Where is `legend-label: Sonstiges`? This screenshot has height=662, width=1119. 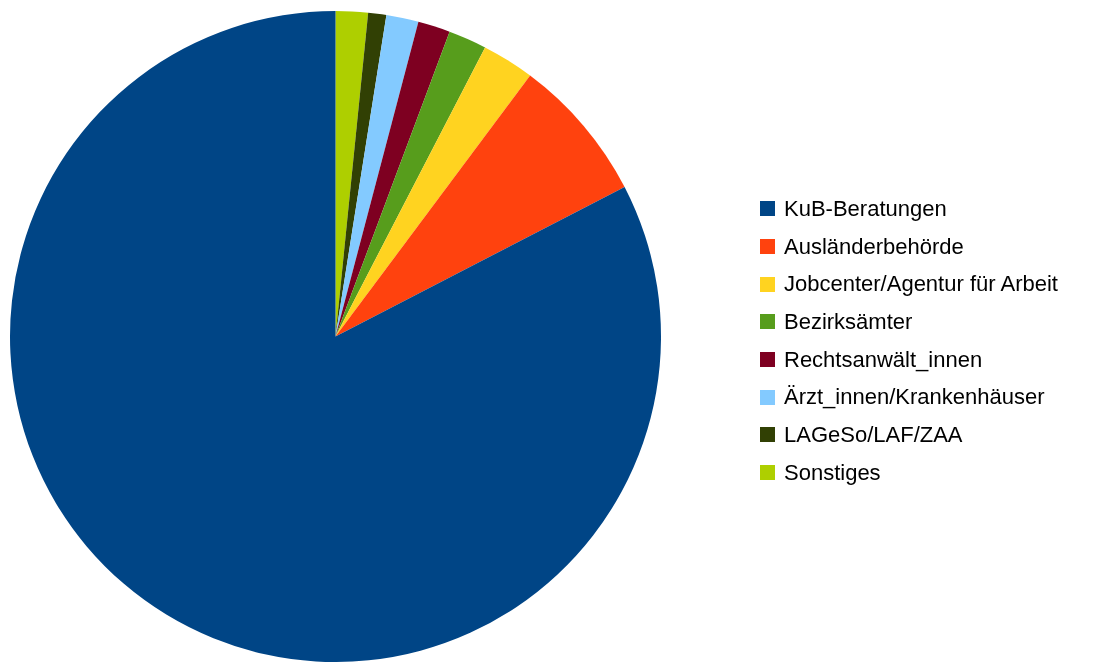 legend-label: Sonstiges is located at coordinates (832, 472).